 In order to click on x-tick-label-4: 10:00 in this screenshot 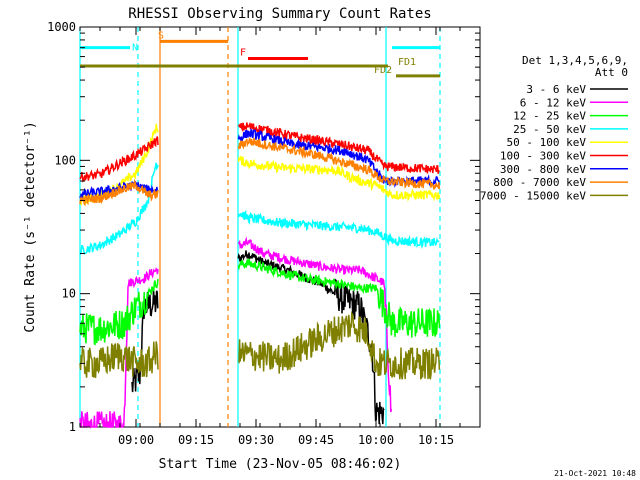, I will do `click(376, 440)`.